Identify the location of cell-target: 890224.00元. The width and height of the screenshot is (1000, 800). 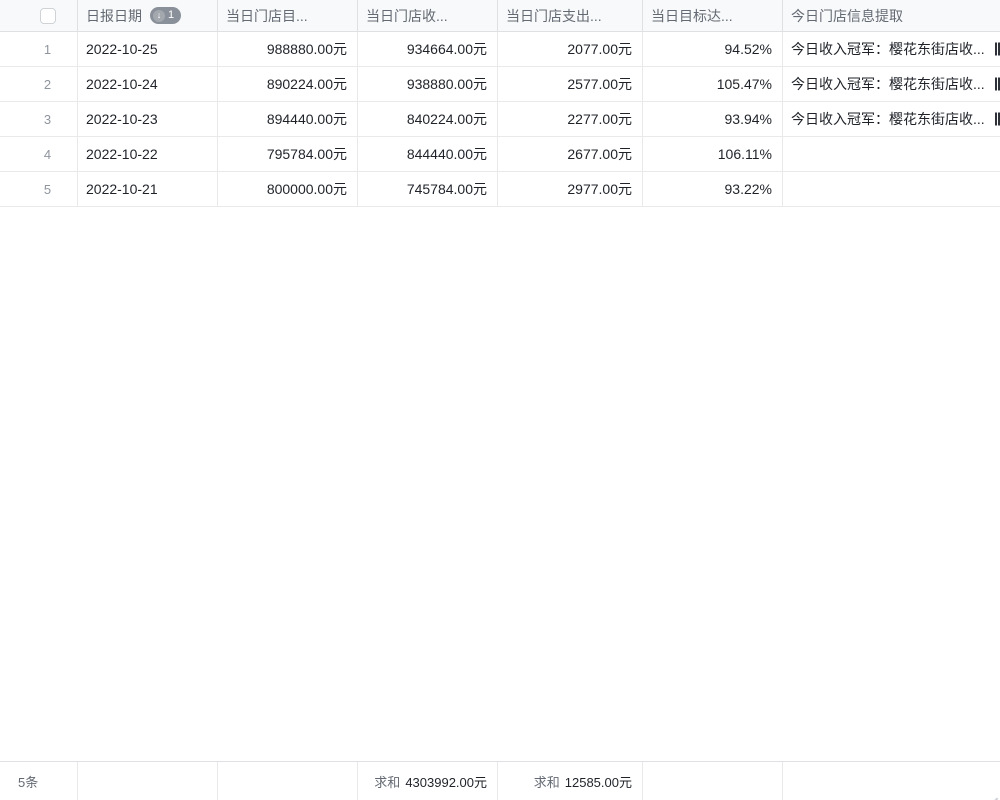
(288, 84).